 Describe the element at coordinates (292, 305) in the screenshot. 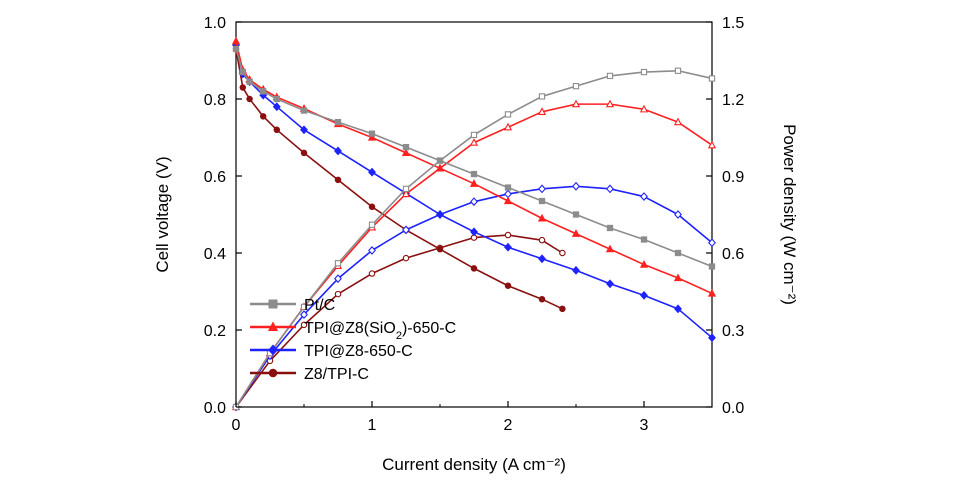

I see `legend-item-pt-c: Pt/C` at that location.